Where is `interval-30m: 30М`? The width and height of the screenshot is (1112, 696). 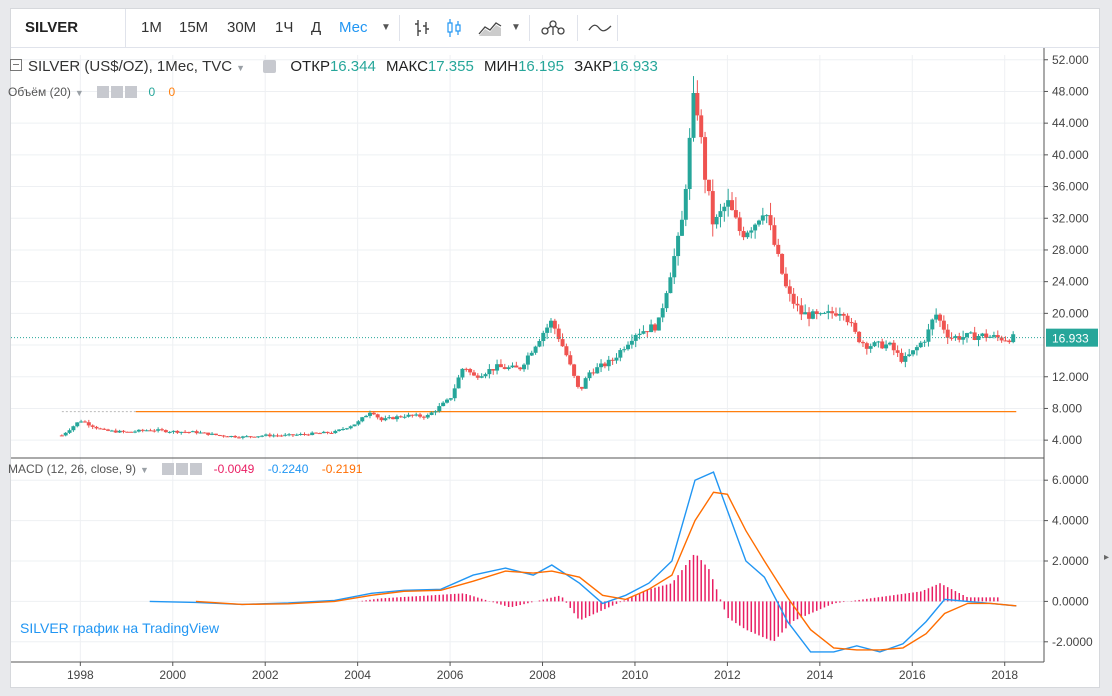 interval-30m: 30М is located at coordinates (242, 27).